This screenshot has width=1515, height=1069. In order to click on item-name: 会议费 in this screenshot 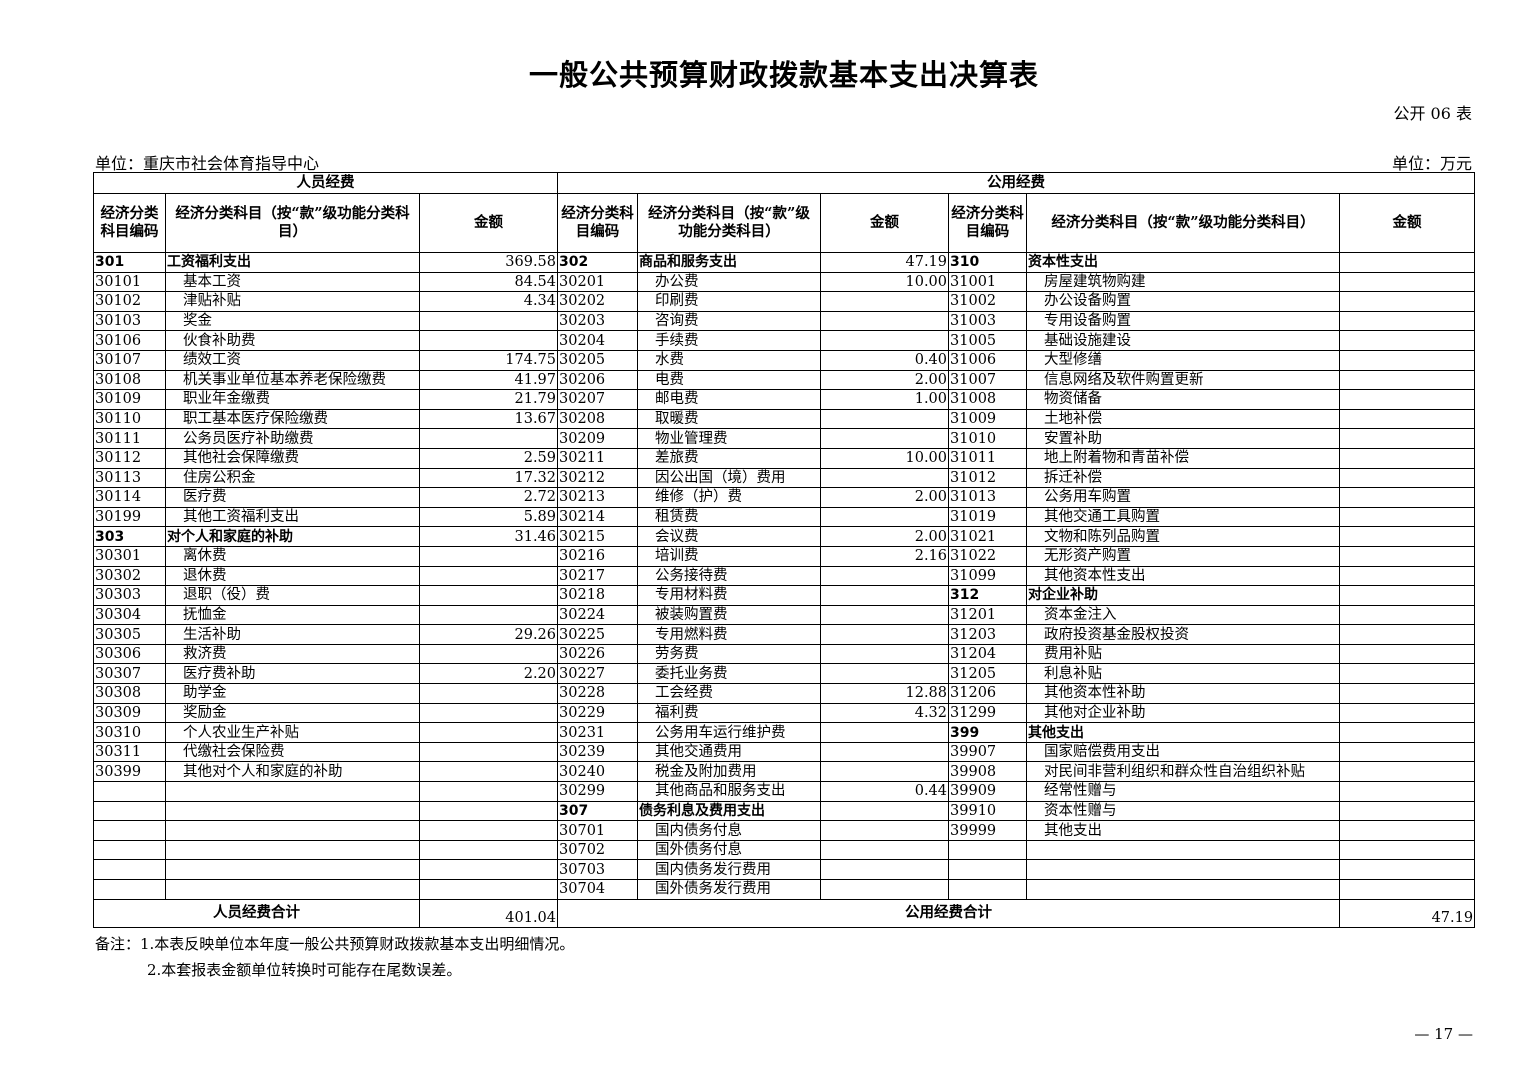, I will do `click(729, 536)`.